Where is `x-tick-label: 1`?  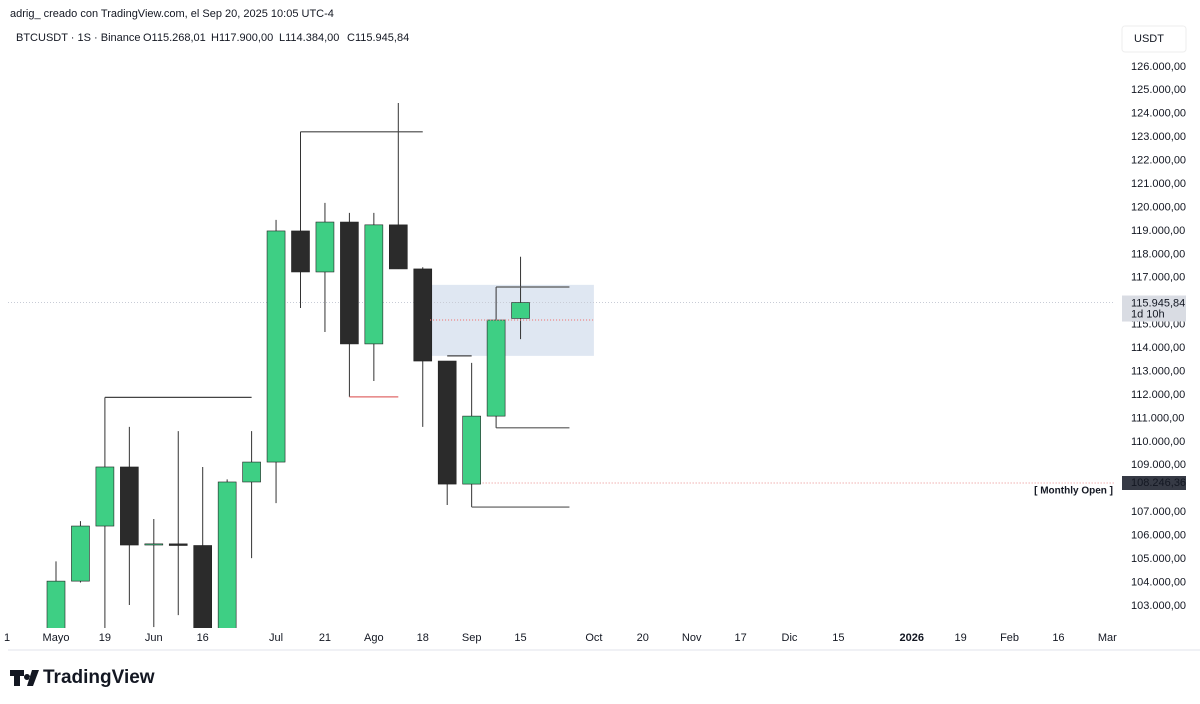 x-tick-label: 1 is located at coordinates (7, 638).